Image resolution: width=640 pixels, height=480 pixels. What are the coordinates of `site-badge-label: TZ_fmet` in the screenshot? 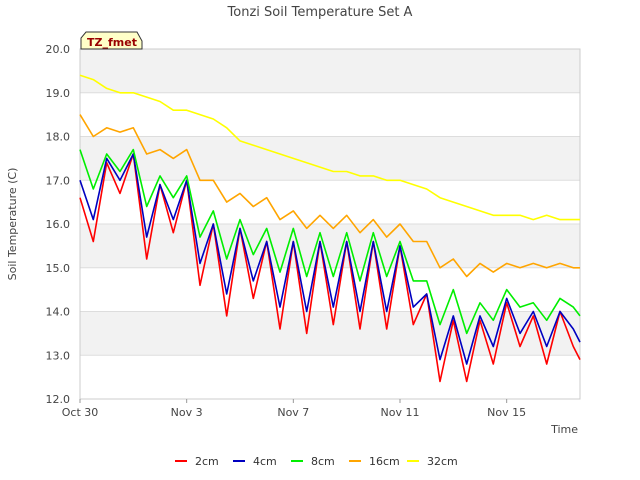 It's located at (112, 42).